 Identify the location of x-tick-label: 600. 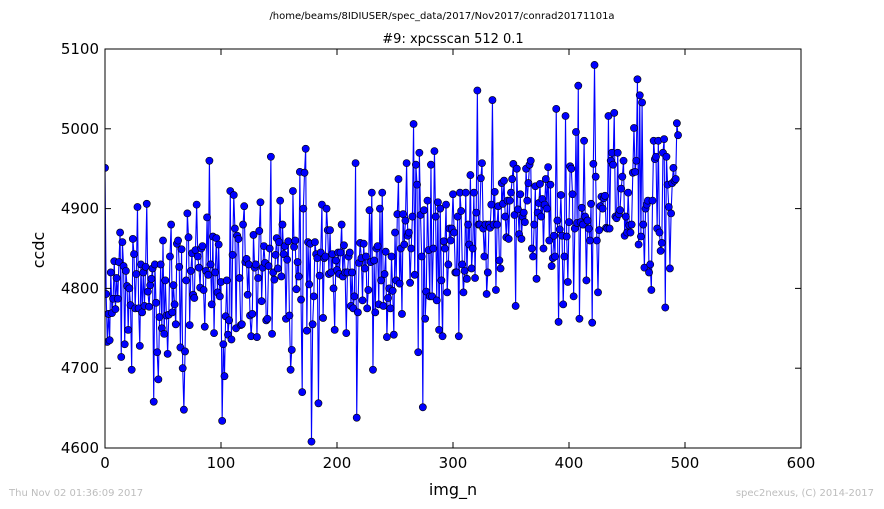
(801, 463).